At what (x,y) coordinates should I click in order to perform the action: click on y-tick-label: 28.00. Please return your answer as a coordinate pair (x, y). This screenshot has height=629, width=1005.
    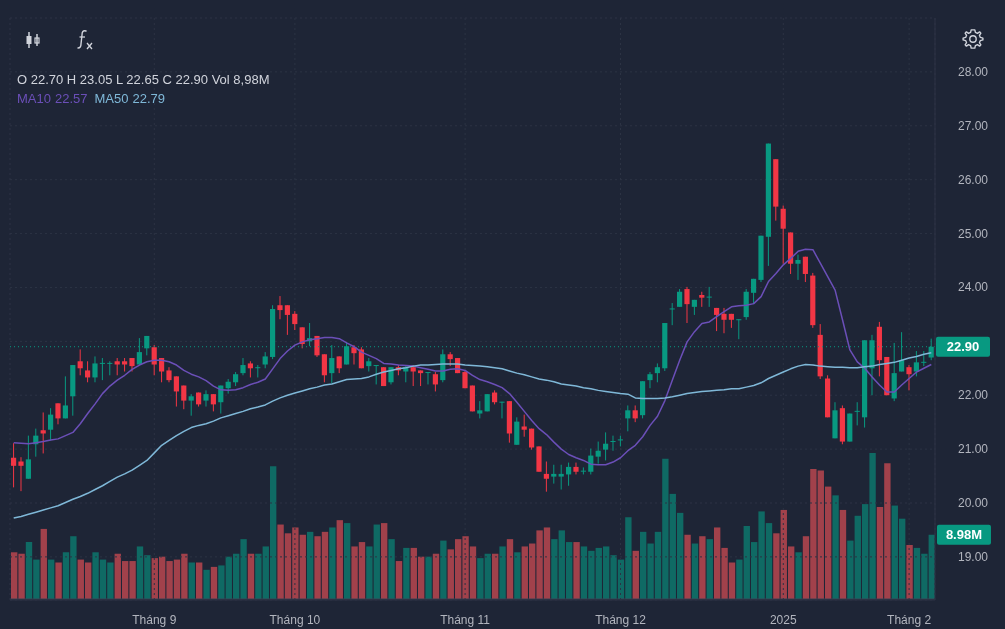
    Looking at the image, I should click on (973, 71).